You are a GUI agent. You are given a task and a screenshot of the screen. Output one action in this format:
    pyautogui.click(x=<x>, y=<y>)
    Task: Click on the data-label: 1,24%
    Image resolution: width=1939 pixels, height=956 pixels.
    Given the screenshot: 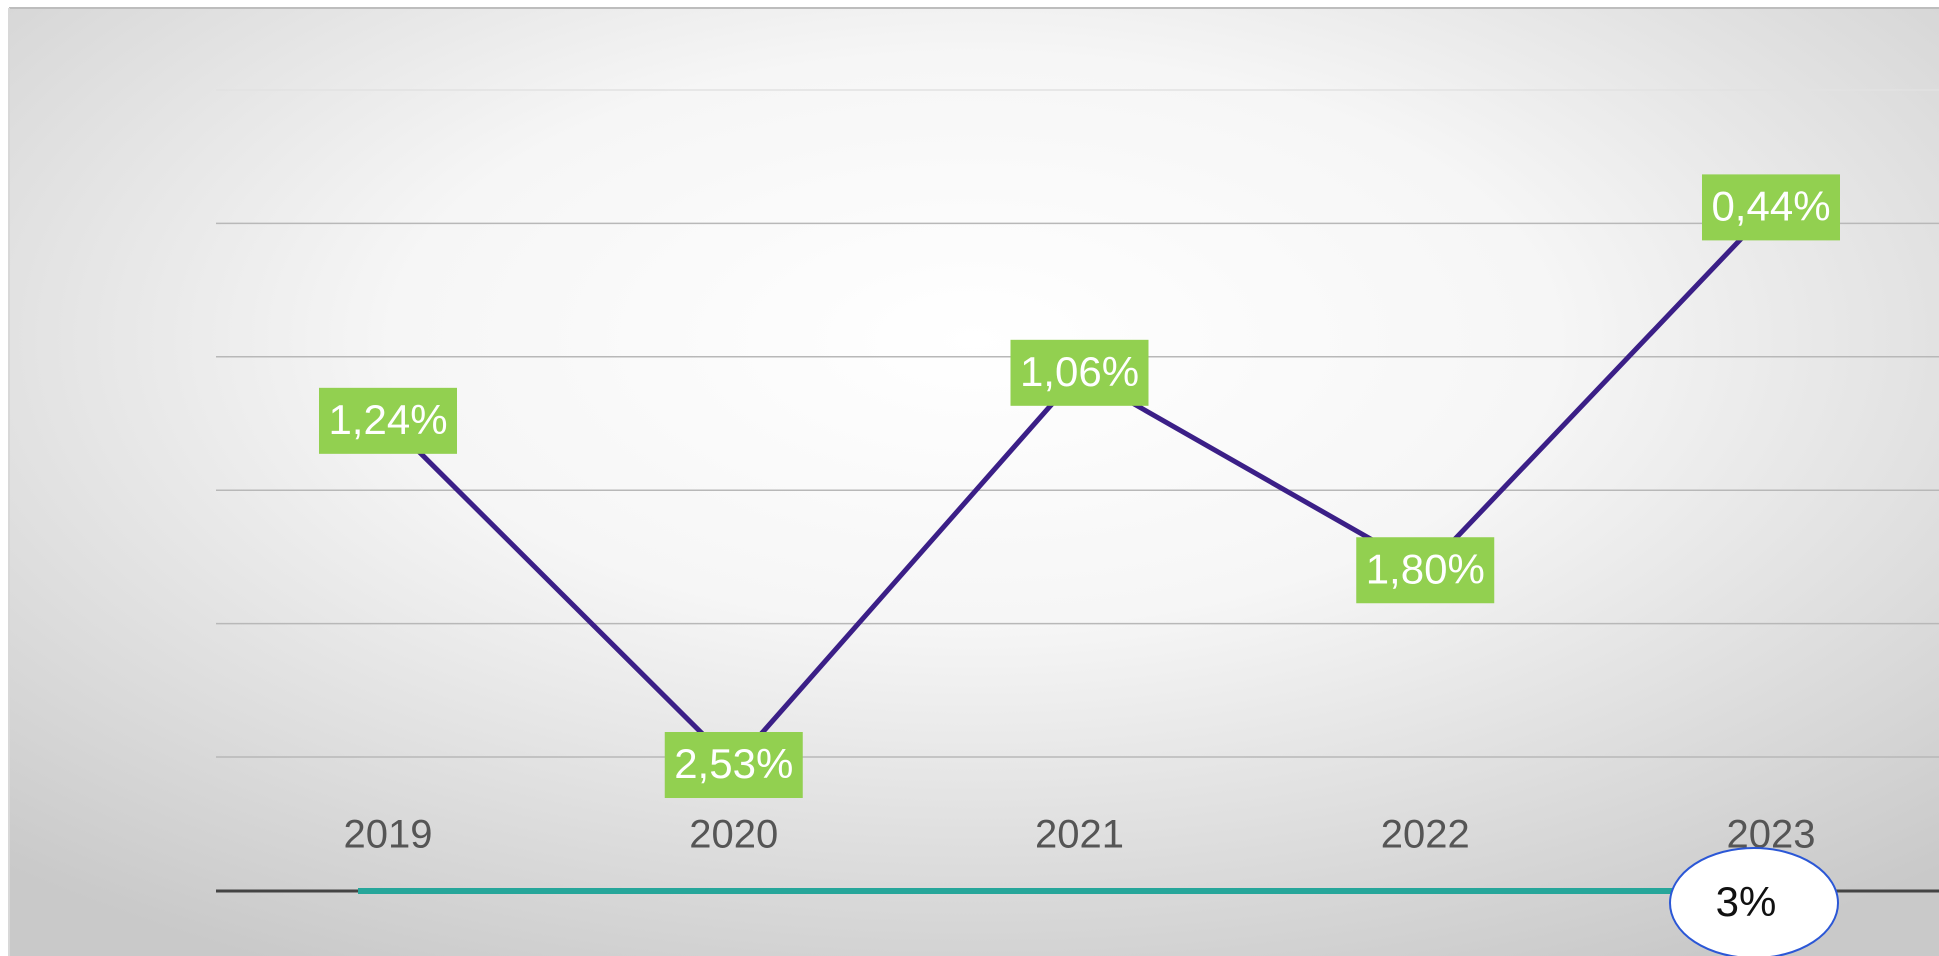 What is the action you would take?
    pyautogui.click(x=387, y=419)
    